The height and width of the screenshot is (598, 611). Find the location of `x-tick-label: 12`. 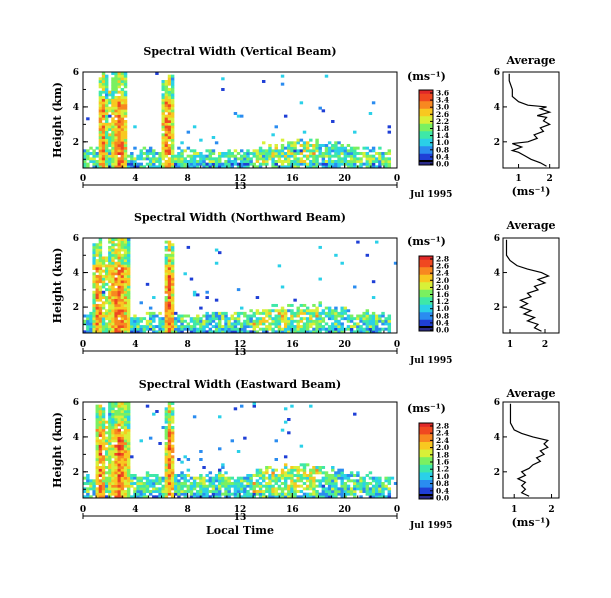

x-tick-label: 12 is located at coordinates (240, 510).